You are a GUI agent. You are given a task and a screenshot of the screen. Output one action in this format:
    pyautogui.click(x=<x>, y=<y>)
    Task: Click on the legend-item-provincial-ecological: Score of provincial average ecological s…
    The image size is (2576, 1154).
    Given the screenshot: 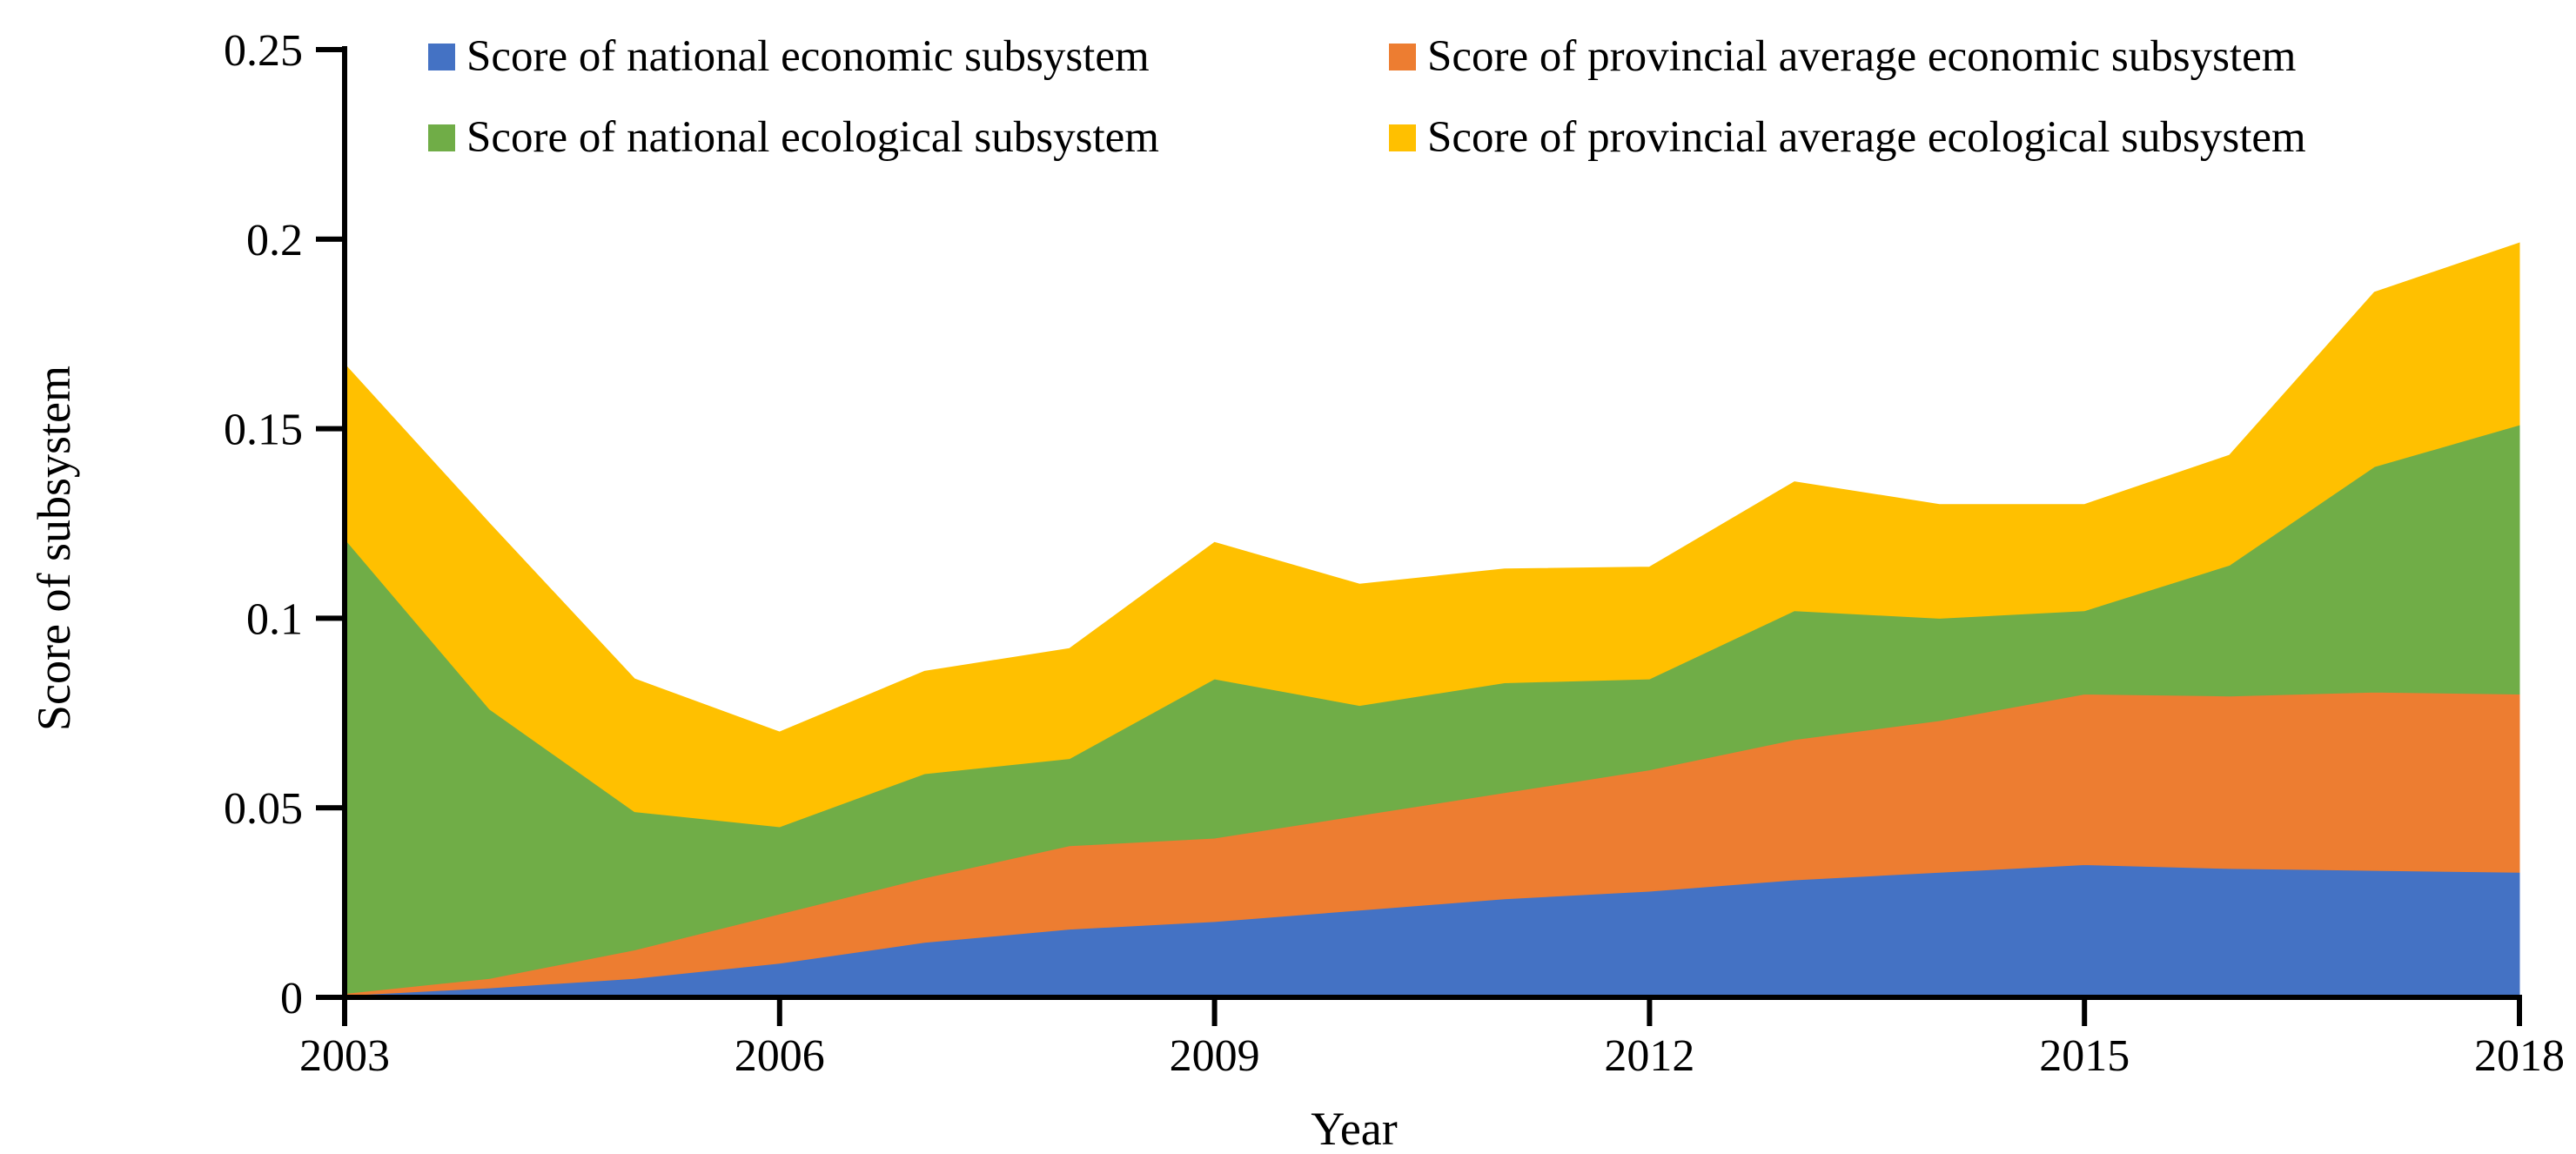 What is the action you would take?
    pyautogui.click(x=1848, y=137)
    